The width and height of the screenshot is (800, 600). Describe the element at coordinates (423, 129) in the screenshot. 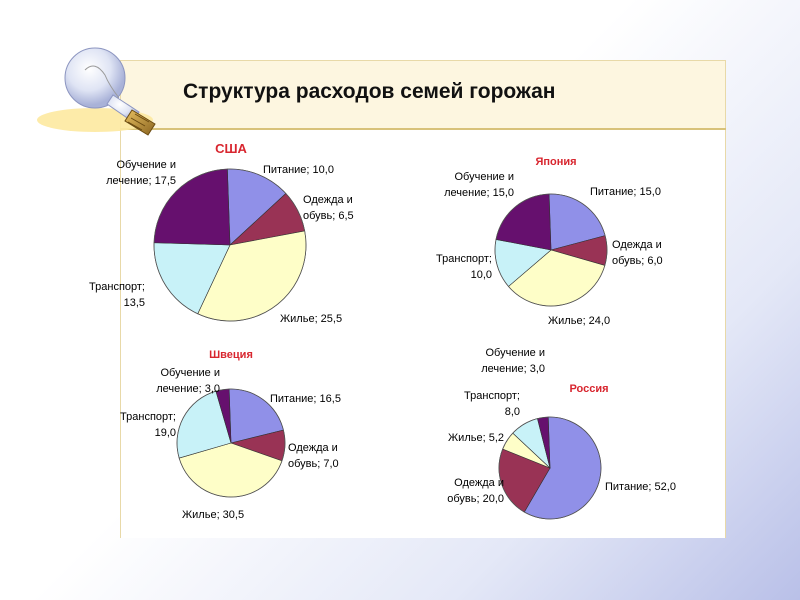

I see `header-rule` at that location.